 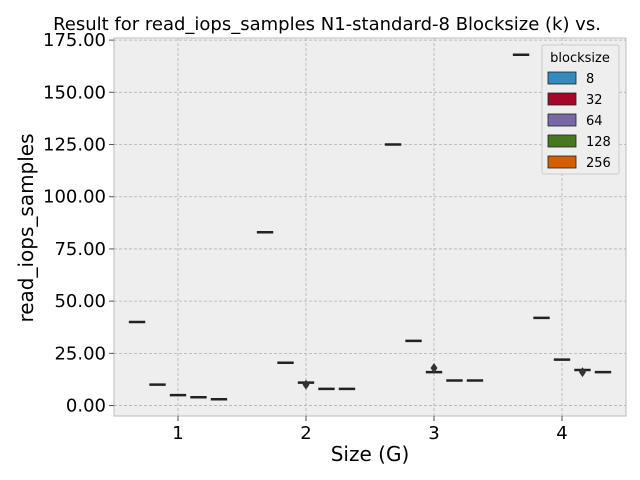 What do you see at coordinates (80, 301) in the screenshot?
I see `y-tick-label: 50.00` at bounding box center [80, 301].